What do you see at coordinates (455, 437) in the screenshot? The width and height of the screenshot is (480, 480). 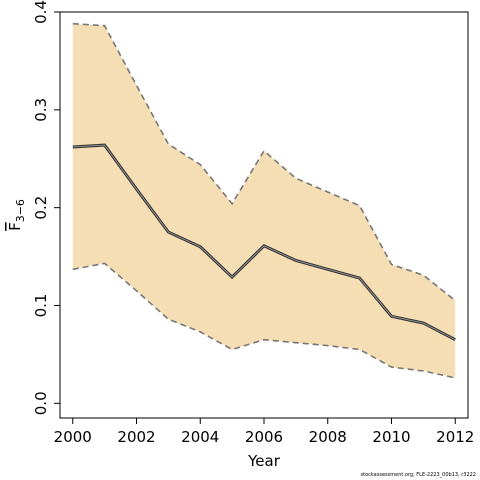 I see `x-tick-label: 2012` at bounding box center [455, 437].